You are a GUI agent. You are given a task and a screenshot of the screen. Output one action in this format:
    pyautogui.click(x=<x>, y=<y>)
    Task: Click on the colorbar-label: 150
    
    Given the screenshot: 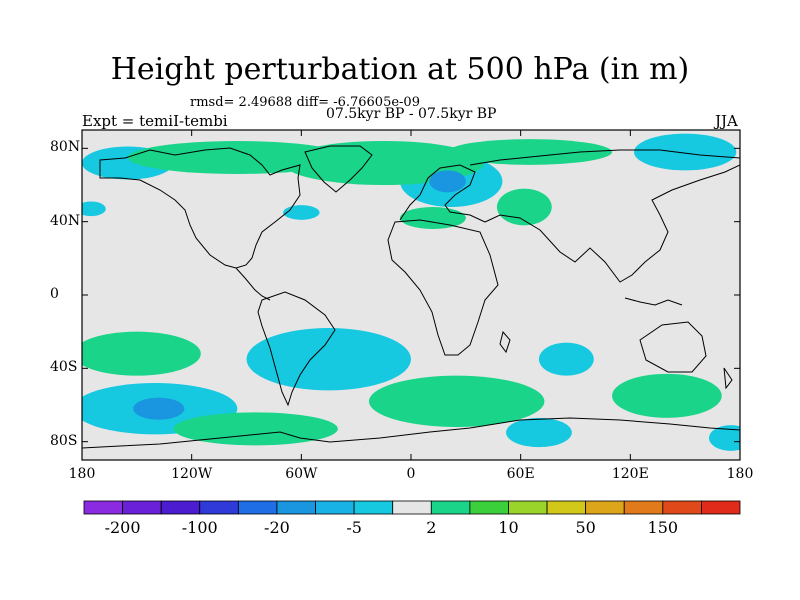 What is the action you would take?
    pyautogui.click(x=663, y=527)
    